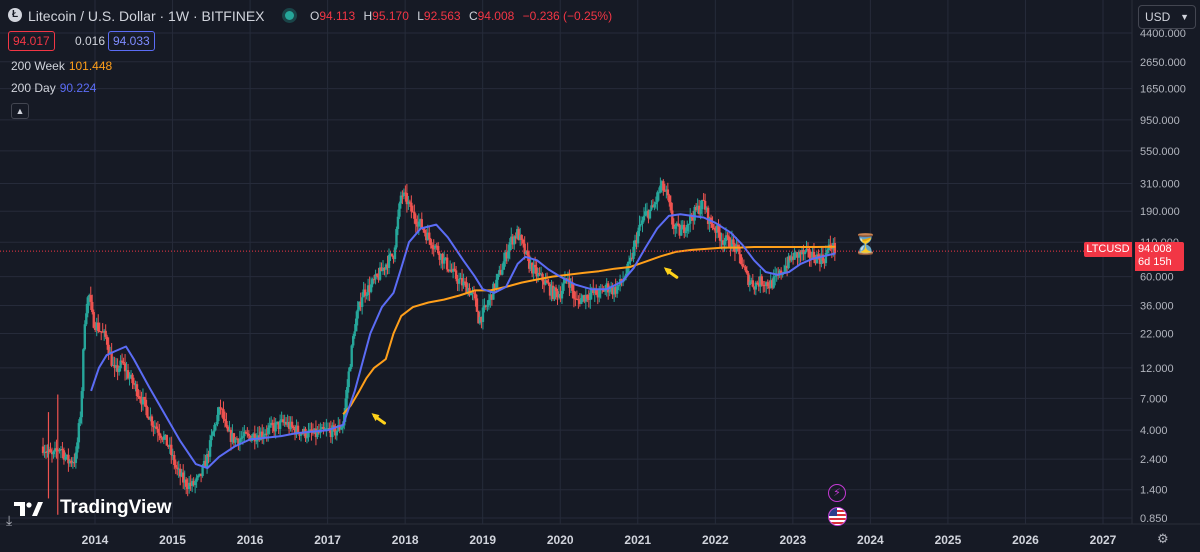 The height and width of the screenshot is (552, 1200). I want to click on scroll-to-start-icon: ⤓, so click(9, 520).